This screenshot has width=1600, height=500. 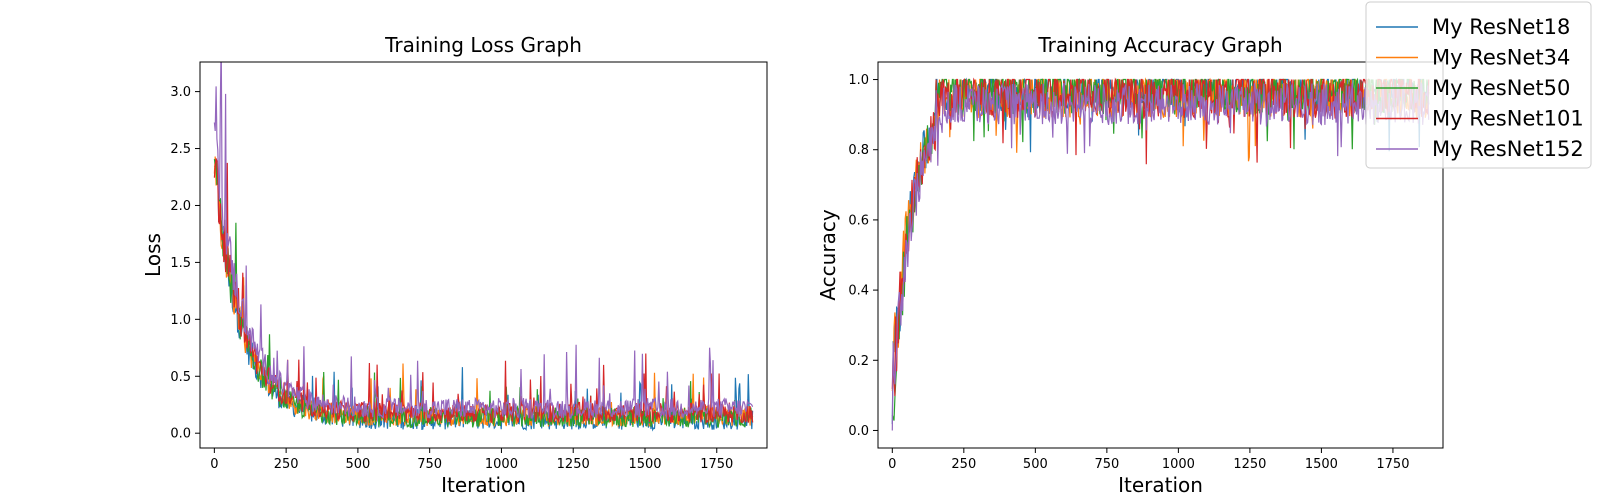 What do you see at coordinates (858, 150) in the screenshot?
I see `y-tick-label: 0.8` at bounding box center [858, 150].